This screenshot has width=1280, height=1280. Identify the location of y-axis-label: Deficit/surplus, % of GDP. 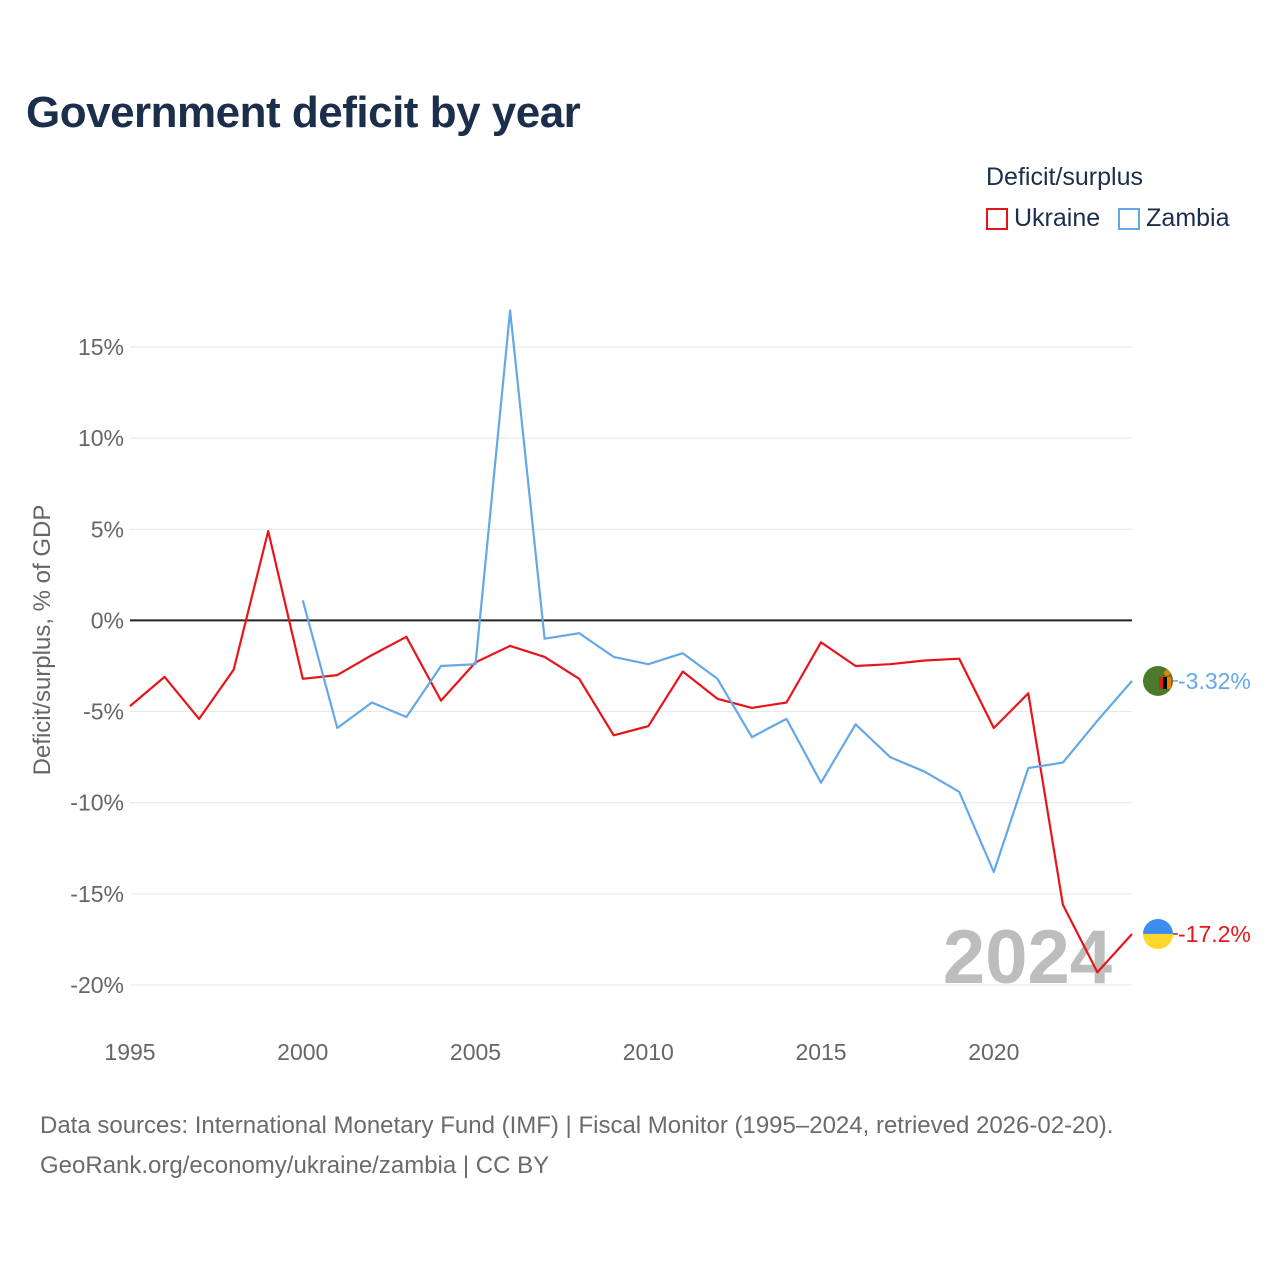
(42, 640).